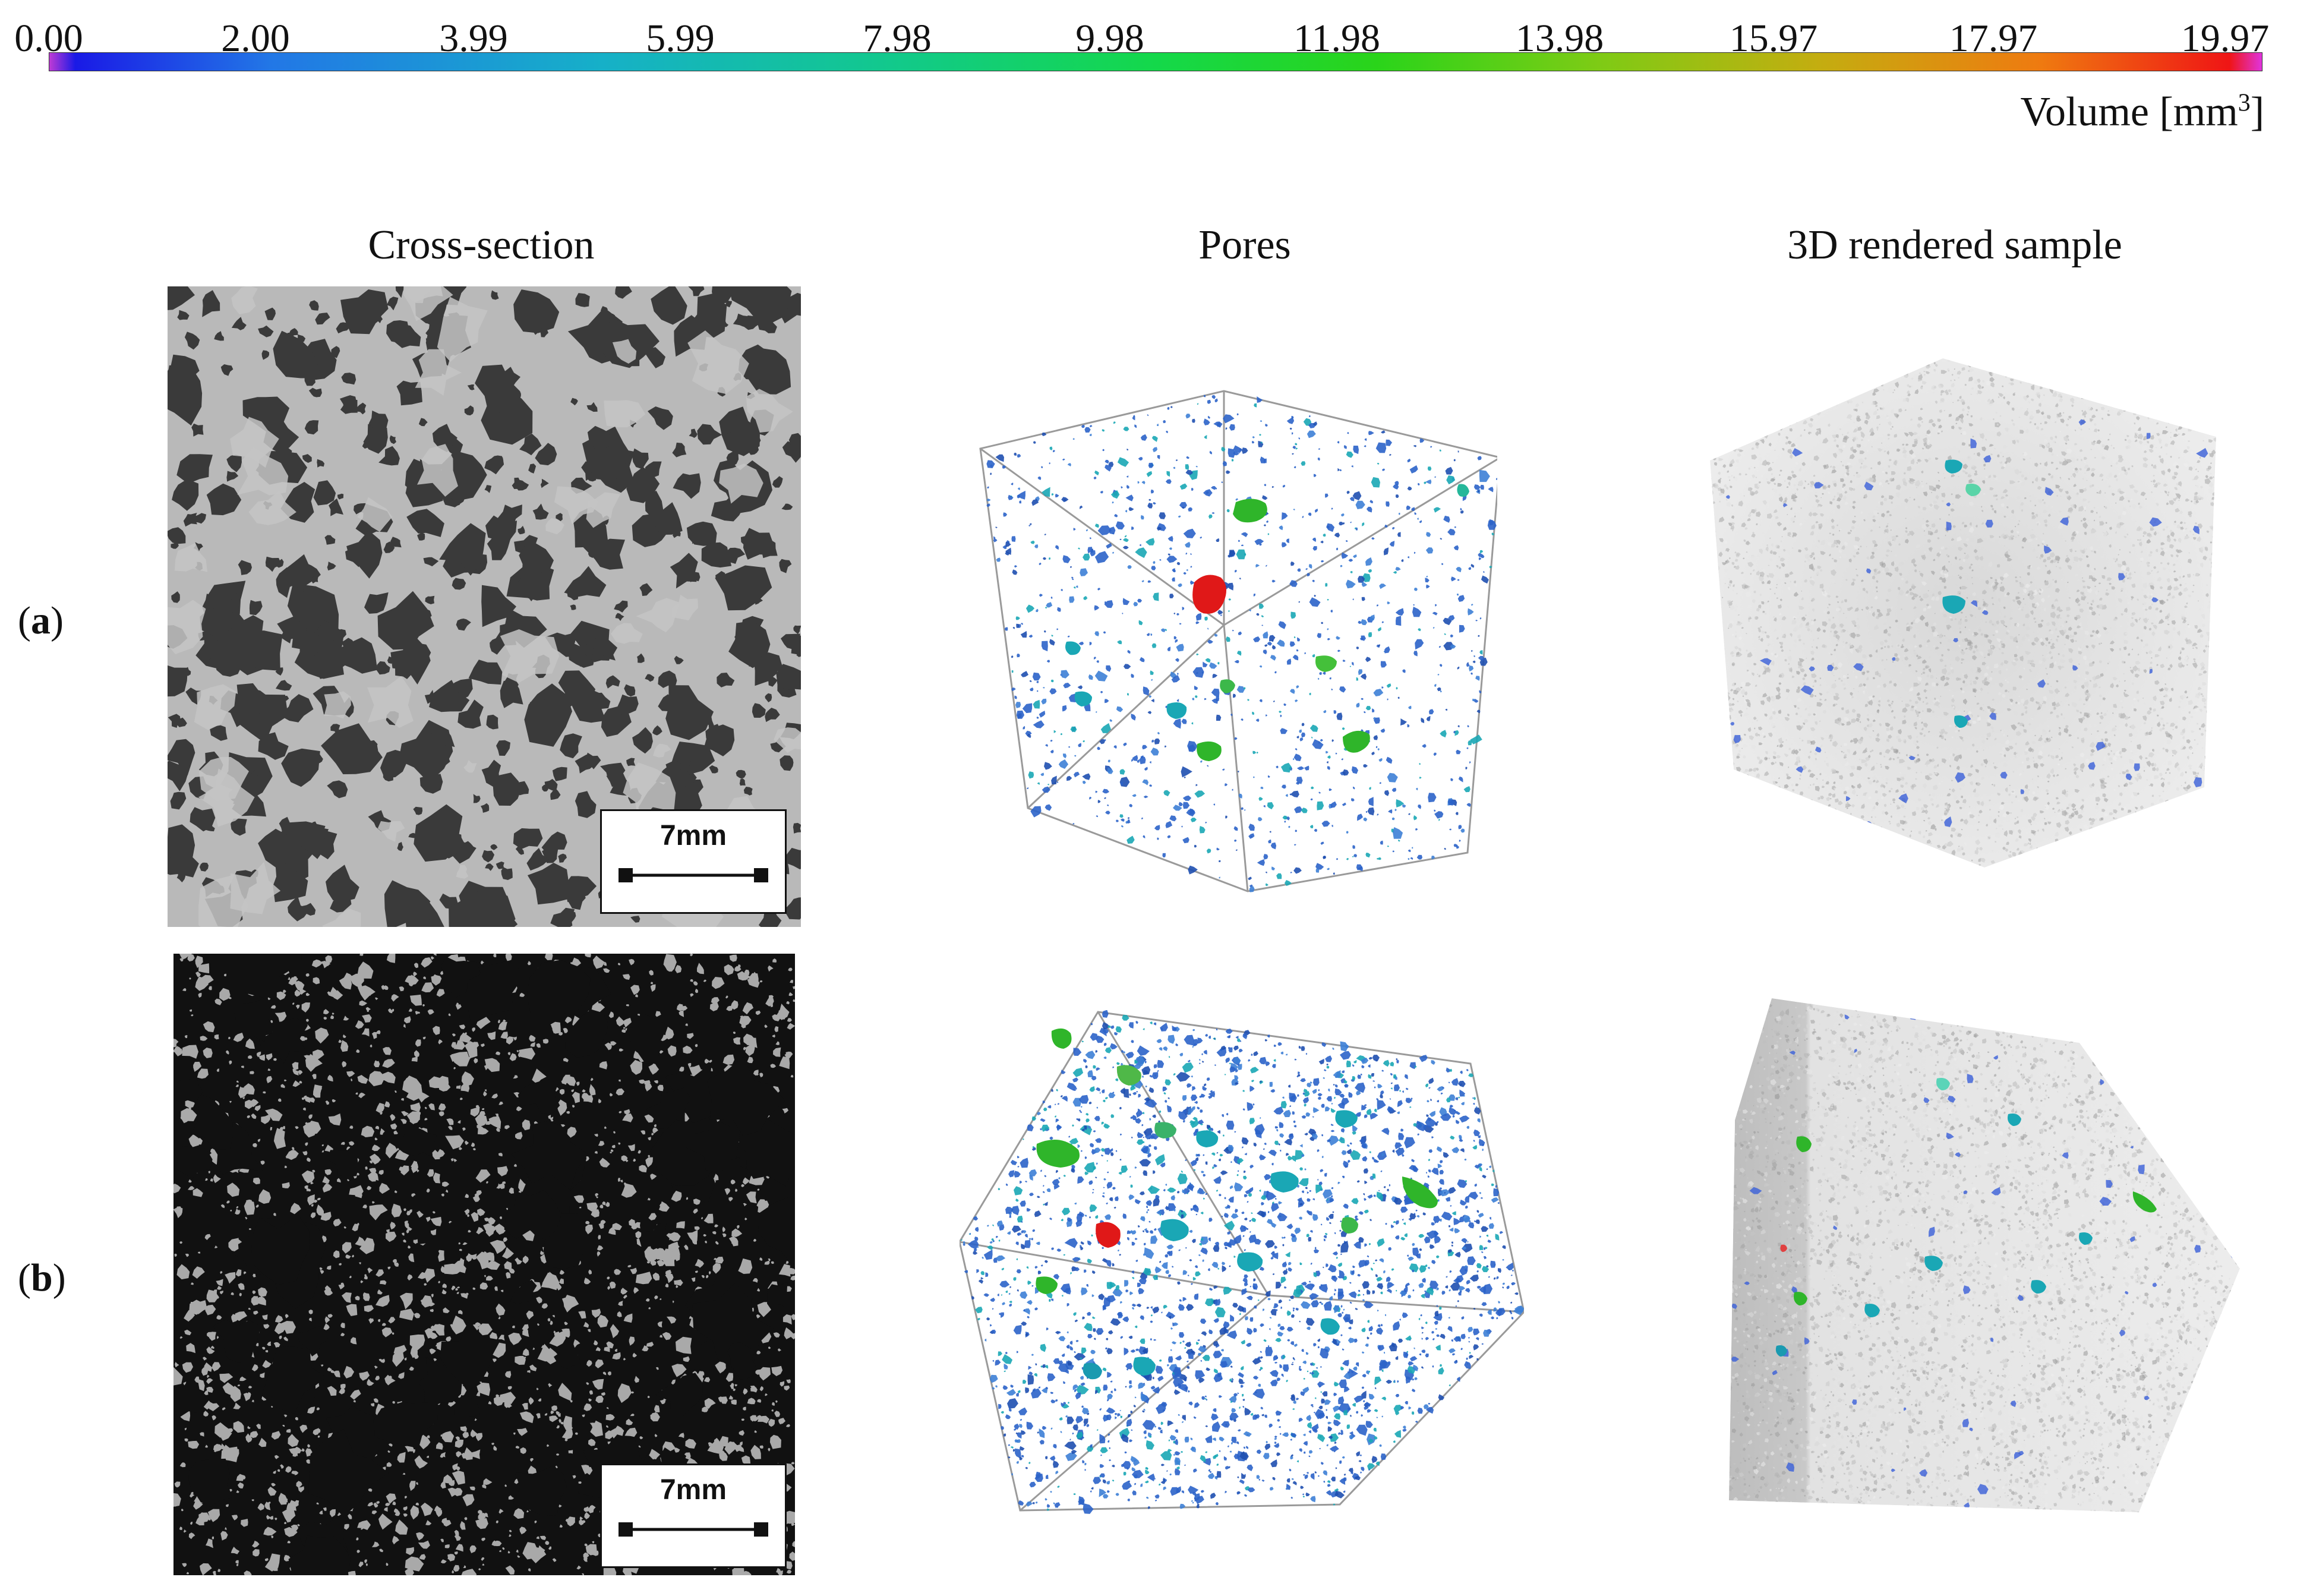 Image resolution: width=2313 pixels, height=1596 pixels. What do you see at coordinates (1109, 39) in the screenshot?
I see `colorbar-tick-label: 9.98` at bounding box center [1109, 39].